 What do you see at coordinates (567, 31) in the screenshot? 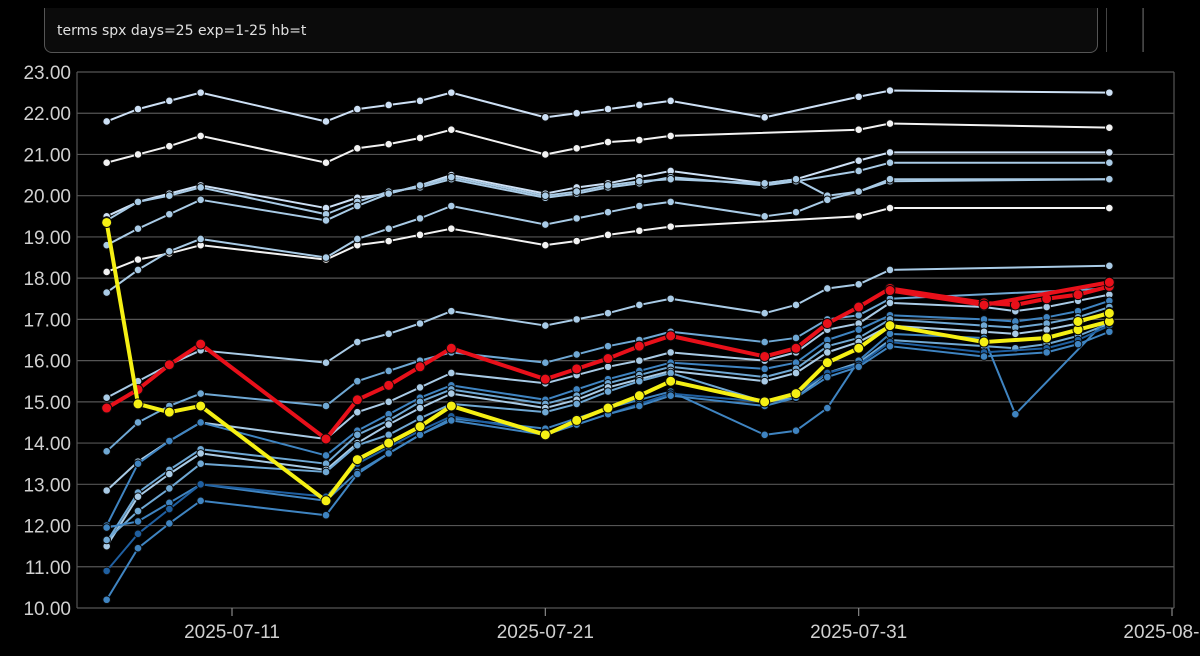
I see `command-input` at bounding box center [567, 31].